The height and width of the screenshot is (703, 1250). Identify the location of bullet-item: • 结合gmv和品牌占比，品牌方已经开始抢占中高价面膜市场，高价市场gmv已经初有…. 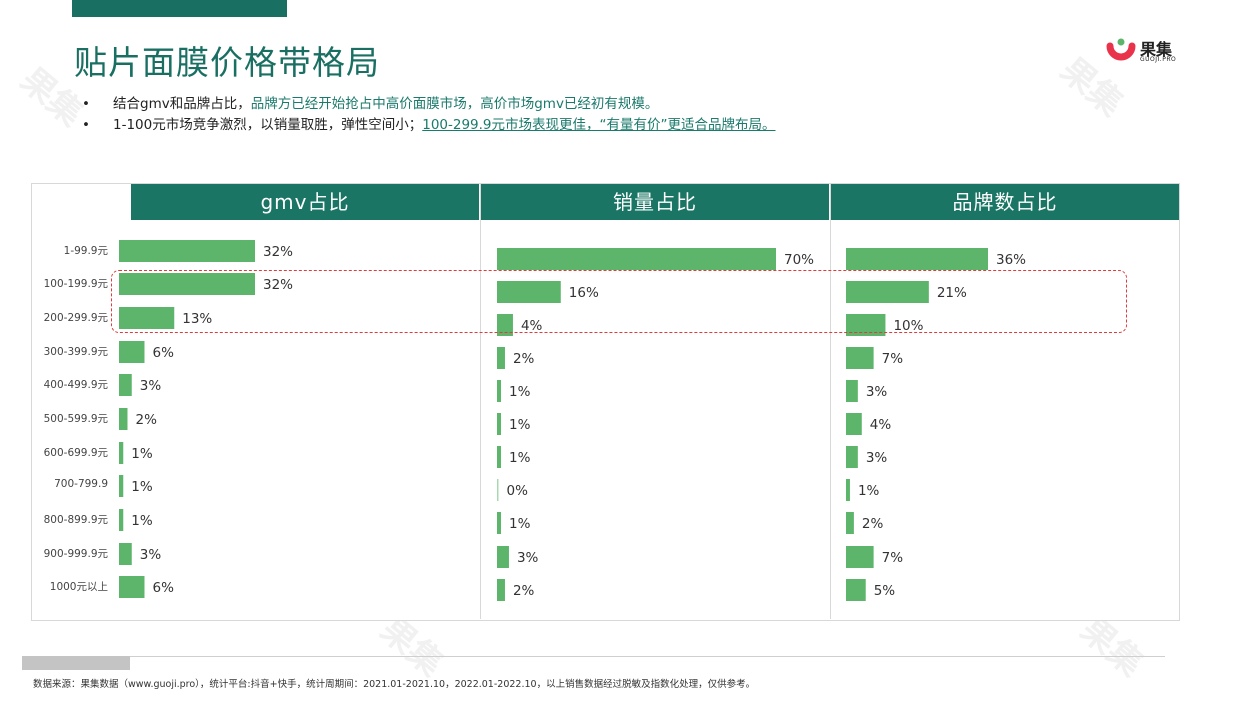
(429, 102).